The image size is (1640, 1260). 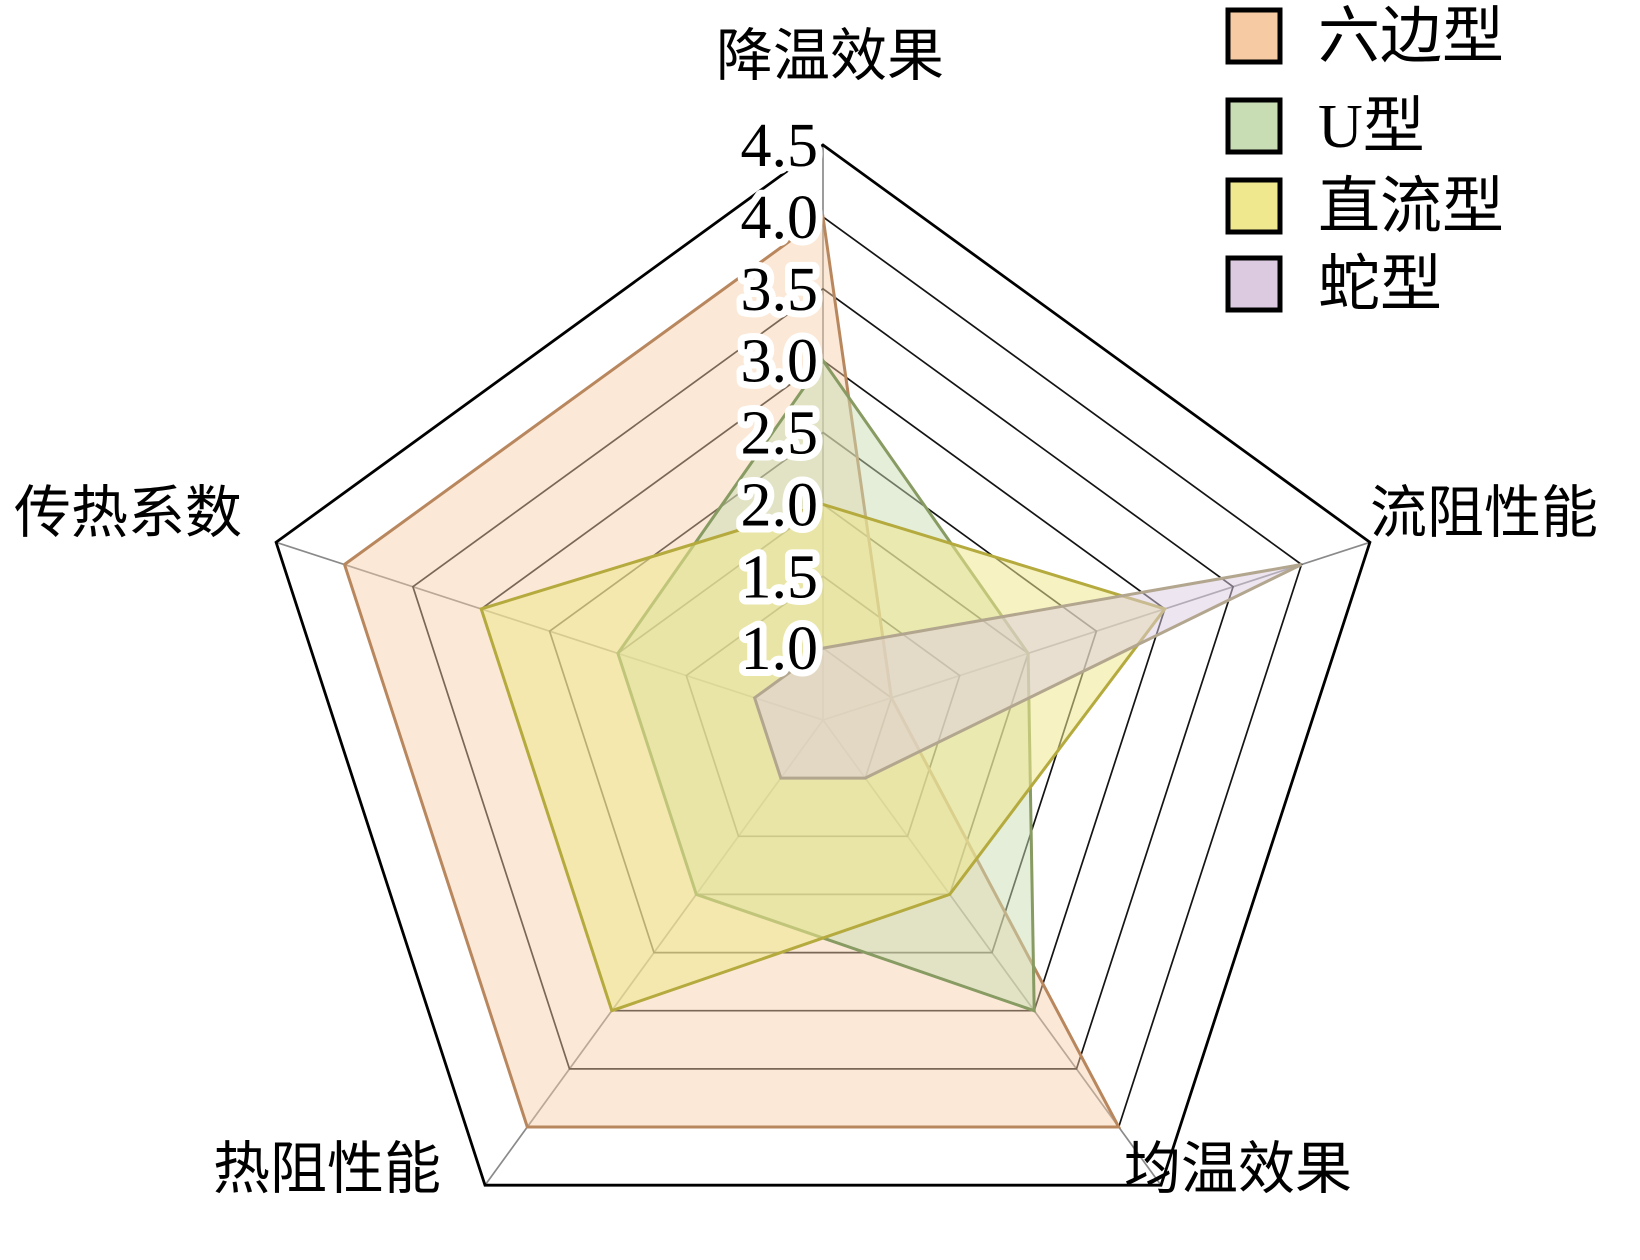 What do you see at coordinates (780, 505) in the screenshot?
I see `radial-tick-label: 2.0` at bounding box center [780, 505].